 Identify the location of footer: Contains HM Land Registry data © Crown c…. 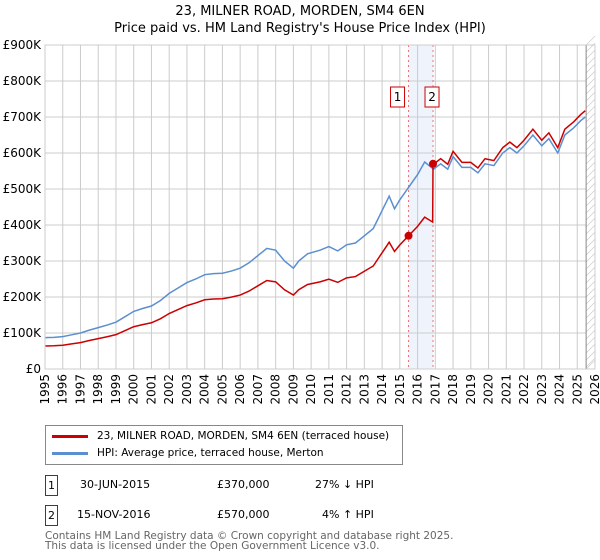
(249, 541).